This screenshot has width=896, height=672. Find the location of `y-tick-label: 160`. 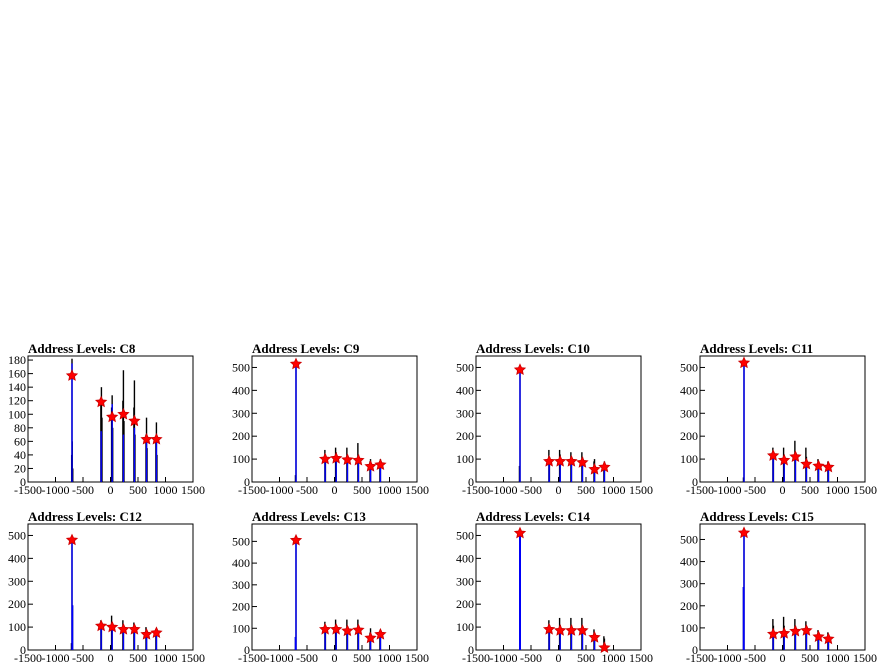

y-tick-label: 160 is located at coordinates (17, 374).